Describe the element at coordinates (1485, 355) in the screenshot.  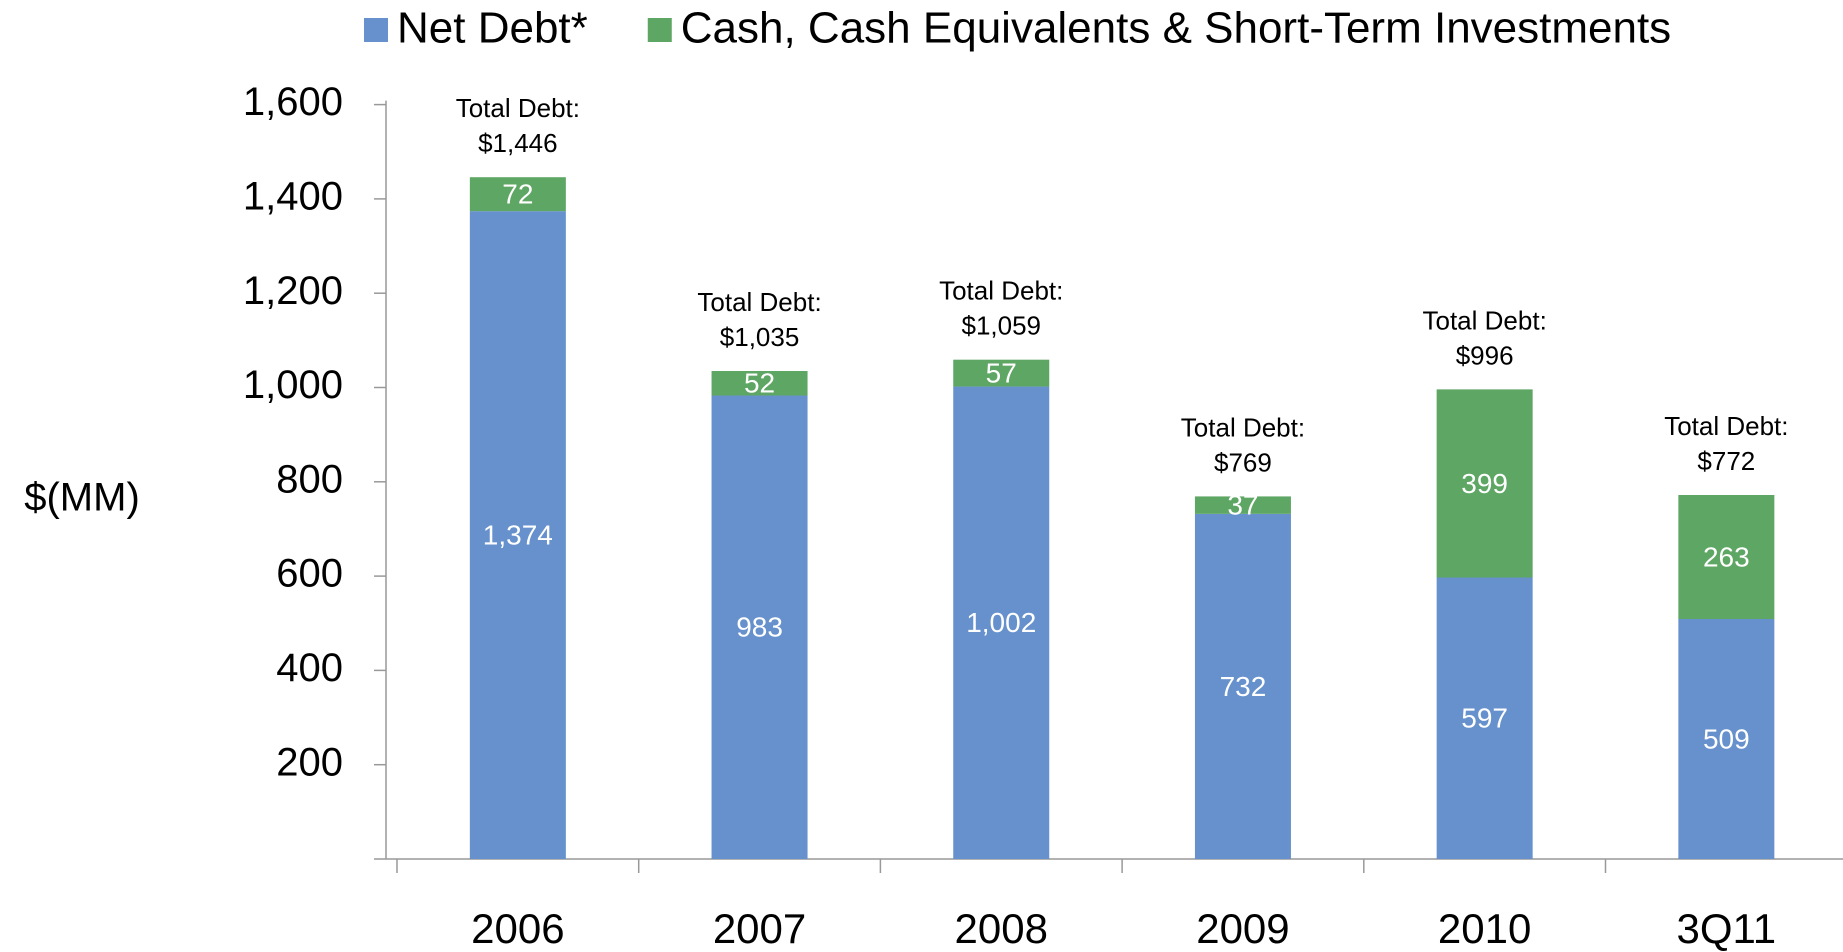
I see `total-value: $996` at that location.